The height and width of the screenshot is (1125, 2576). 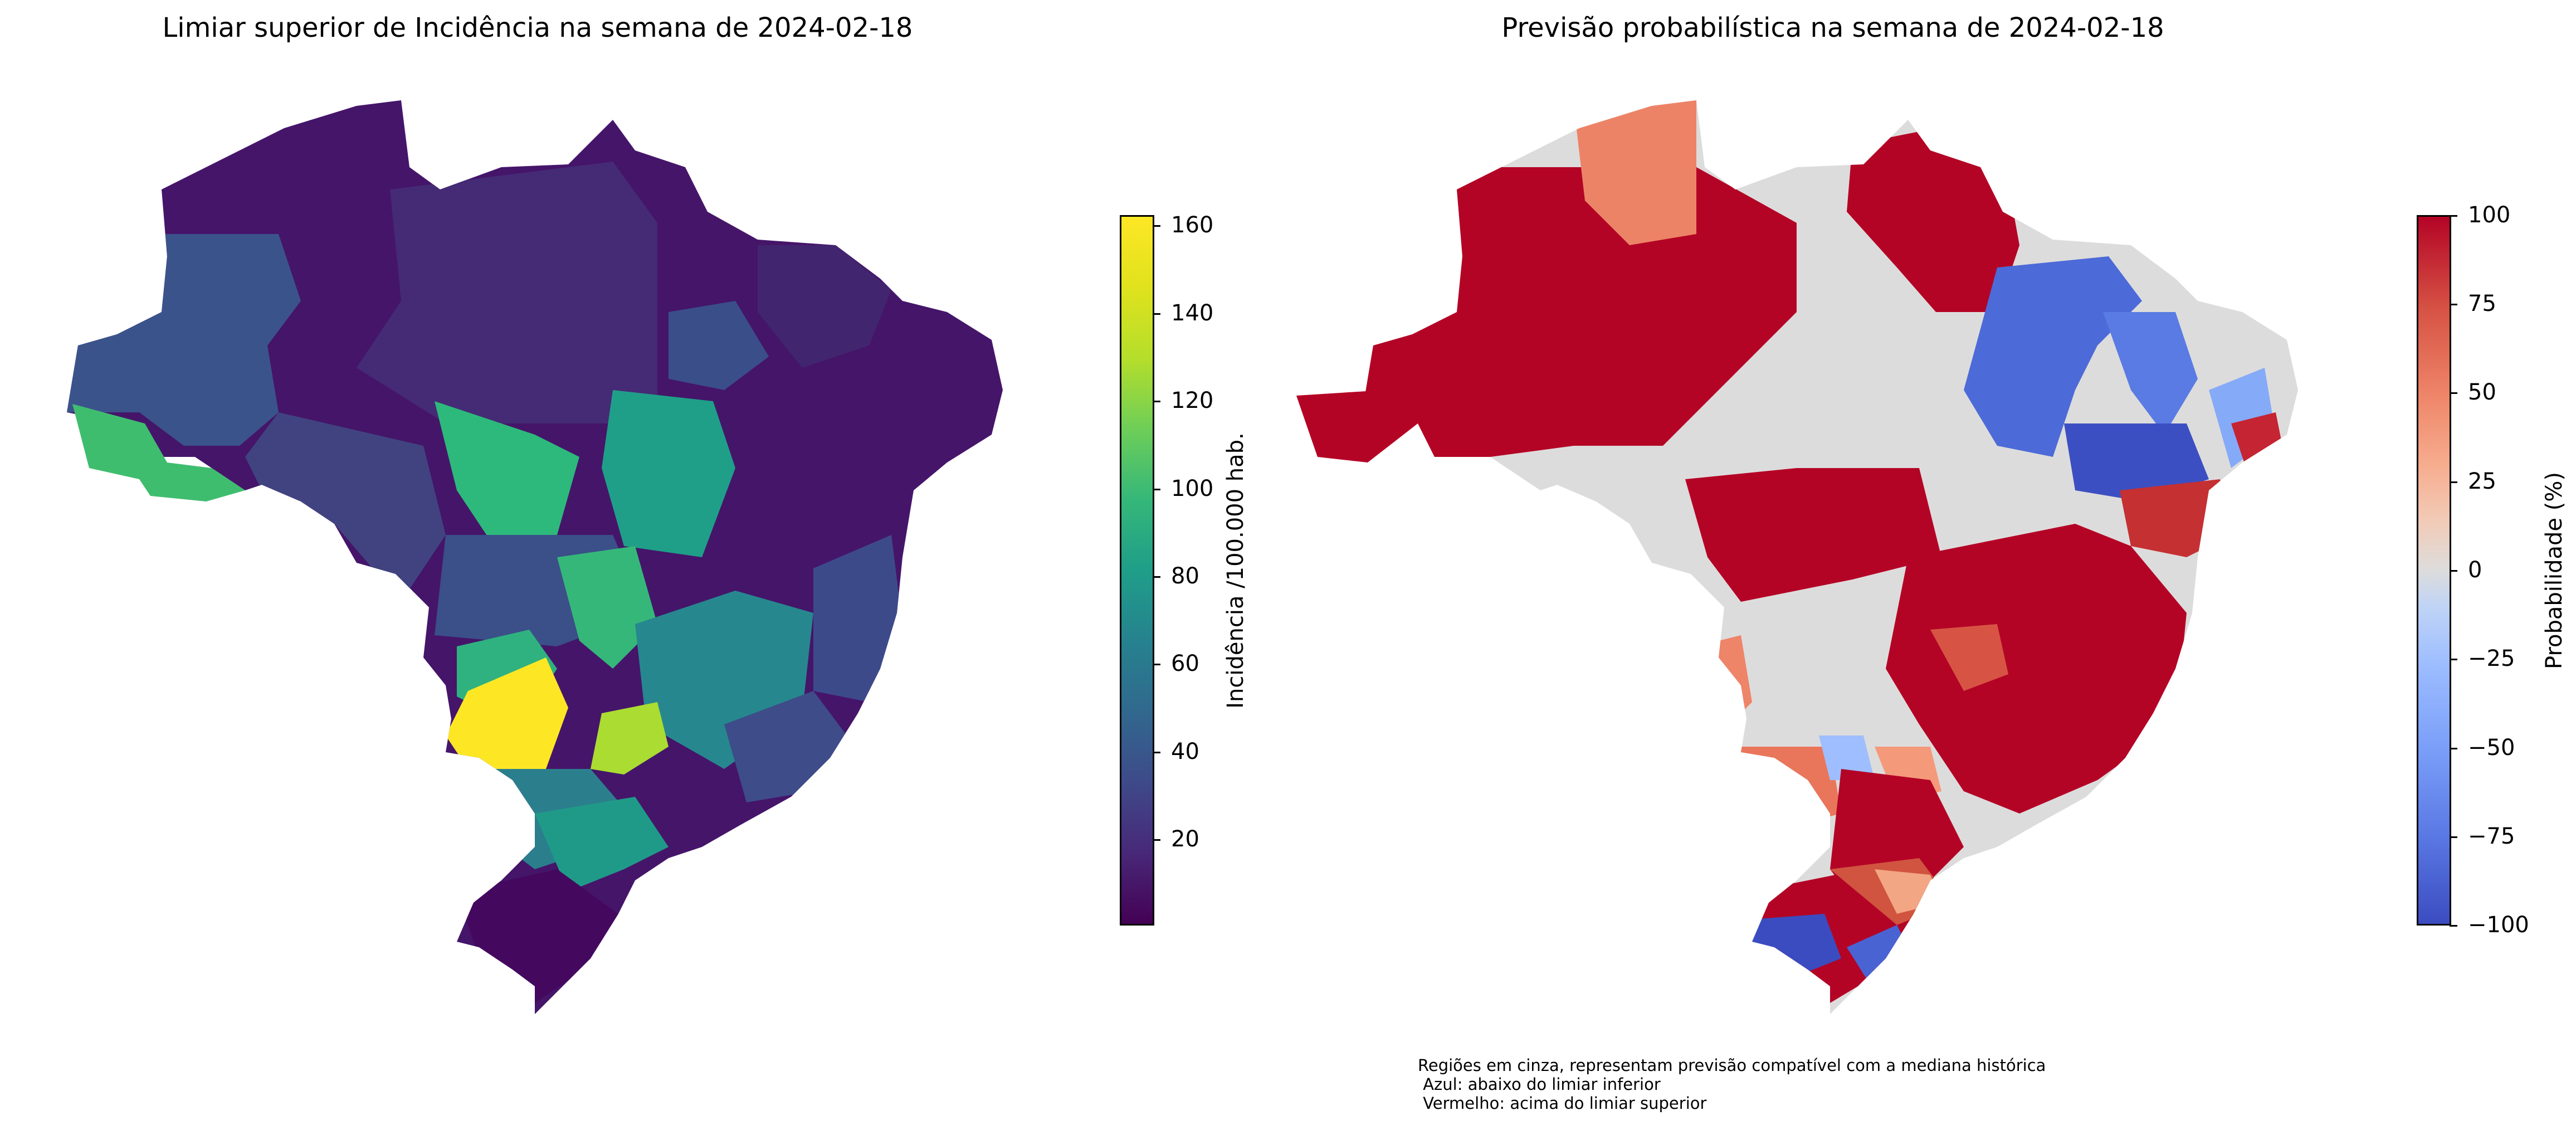 I want to click on colorbar-tick-label: 40, so click(x=1185, y=751).